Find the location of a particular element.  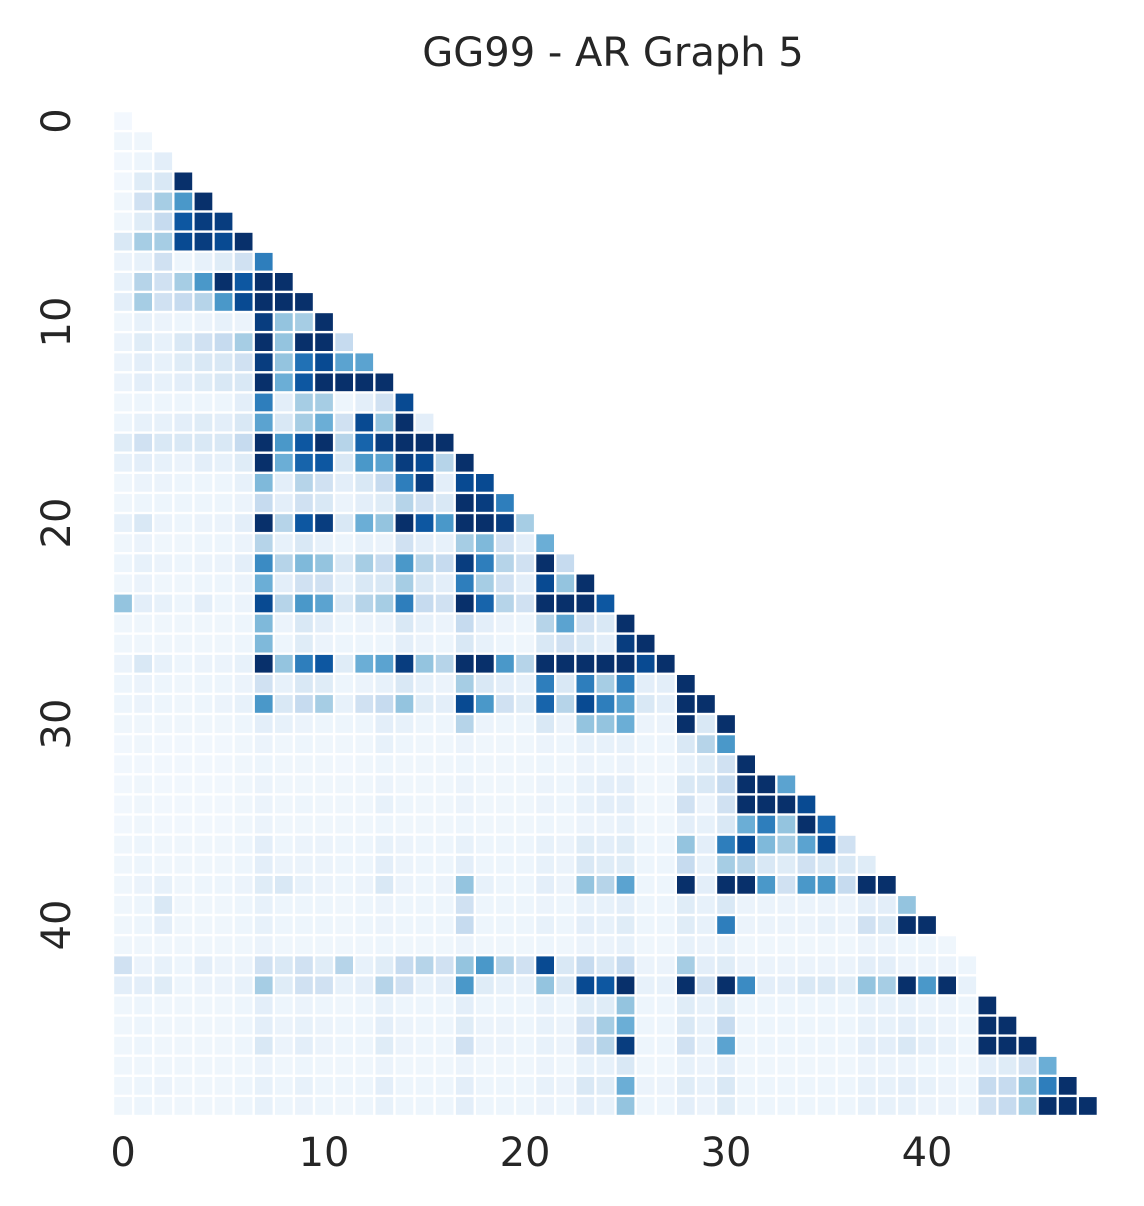

y-tick-label: 40 is located at coordinates (57, 925).